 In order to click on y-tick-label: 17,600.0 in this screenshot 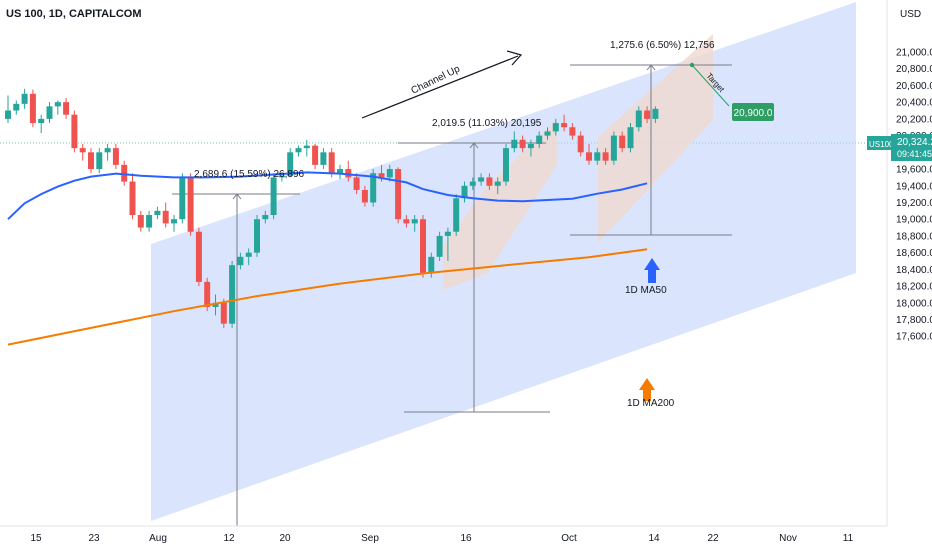, I will do `click(914, 337)`.